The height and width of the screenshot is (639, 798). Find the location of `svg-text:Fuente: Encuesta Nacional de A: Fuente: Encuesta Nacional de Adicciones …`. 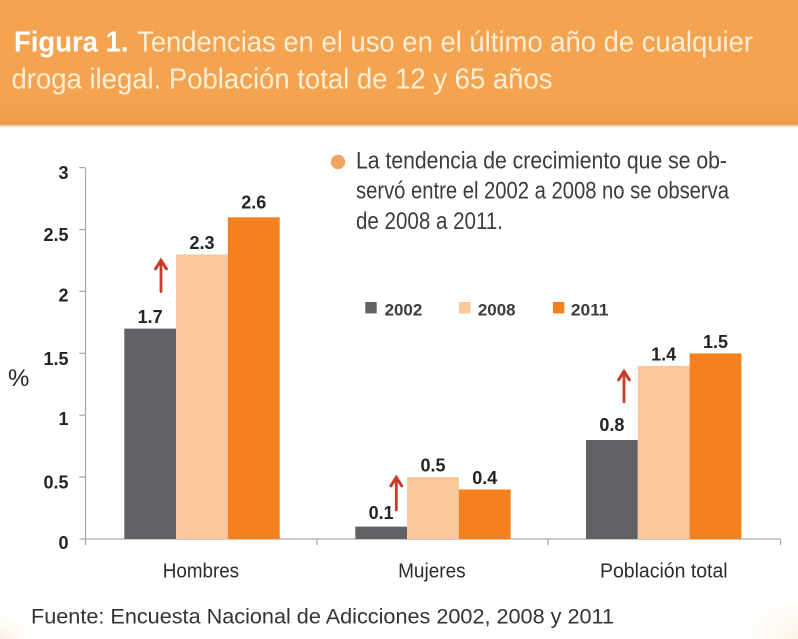

svg-text:Fuente: Encuesta Nacional de A: Fuente: Encuesta Nacional de Adicciones … is located at coordinates (322, 617).